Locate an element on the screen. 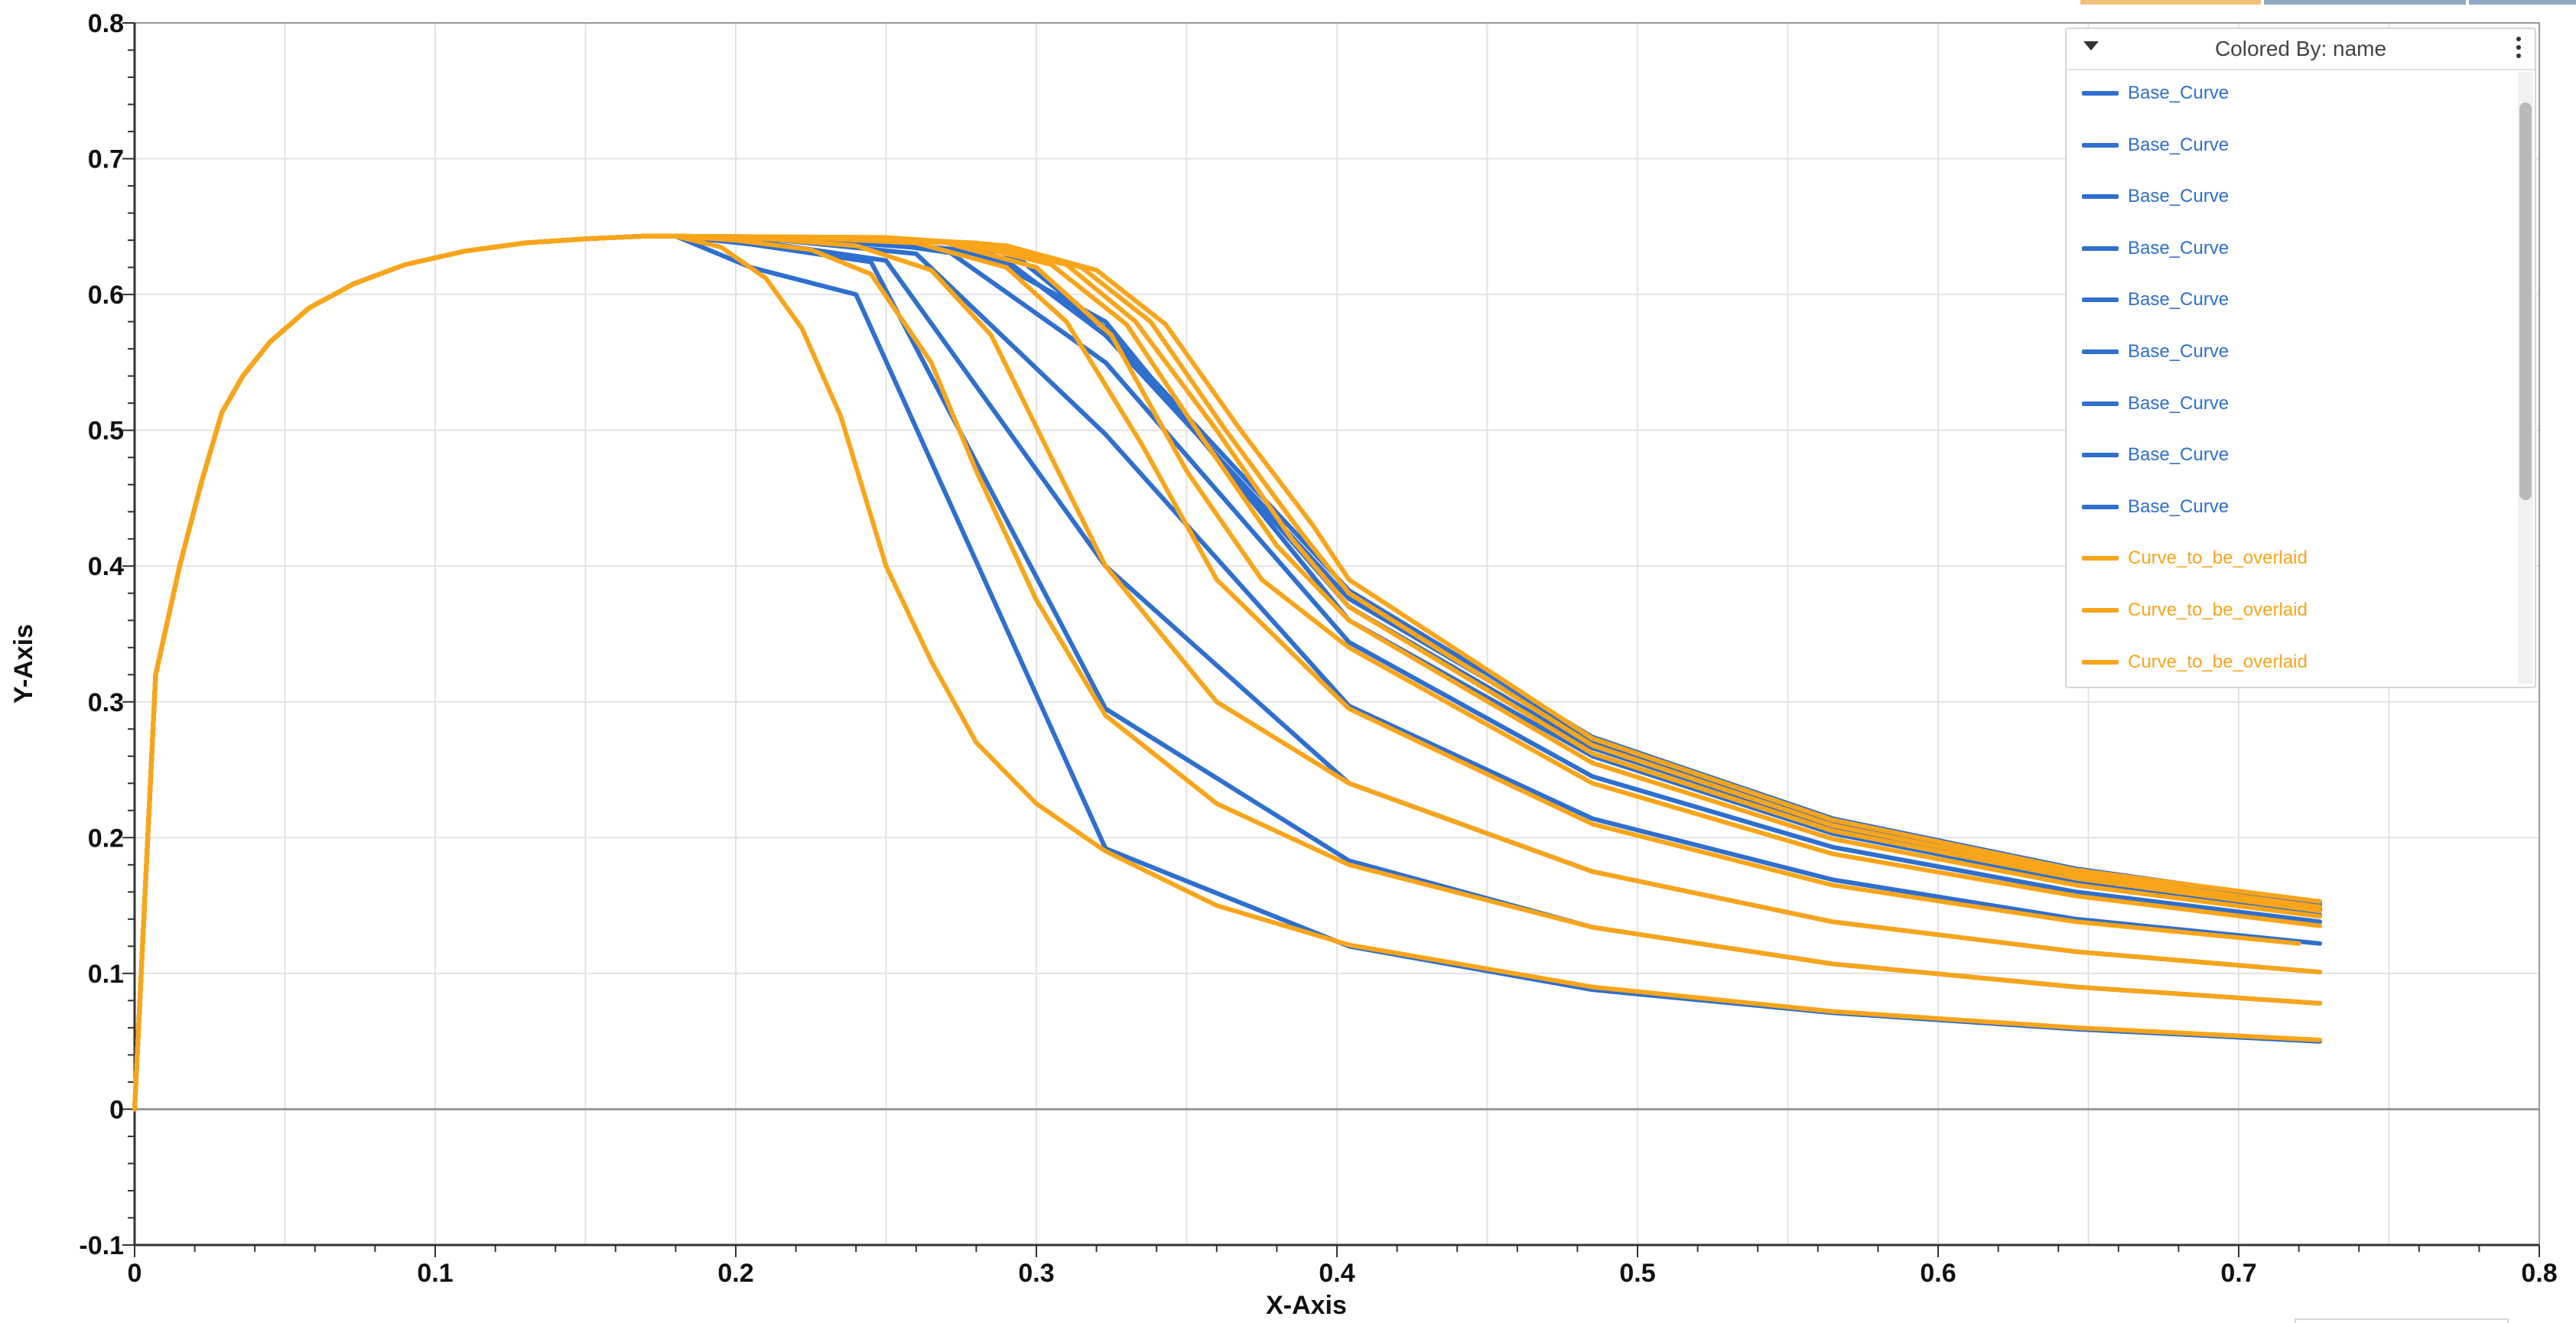 The width and height of the screenshot is (2576, 1323). y-tick-label: 0.3 is located at coordinates (106, 702).